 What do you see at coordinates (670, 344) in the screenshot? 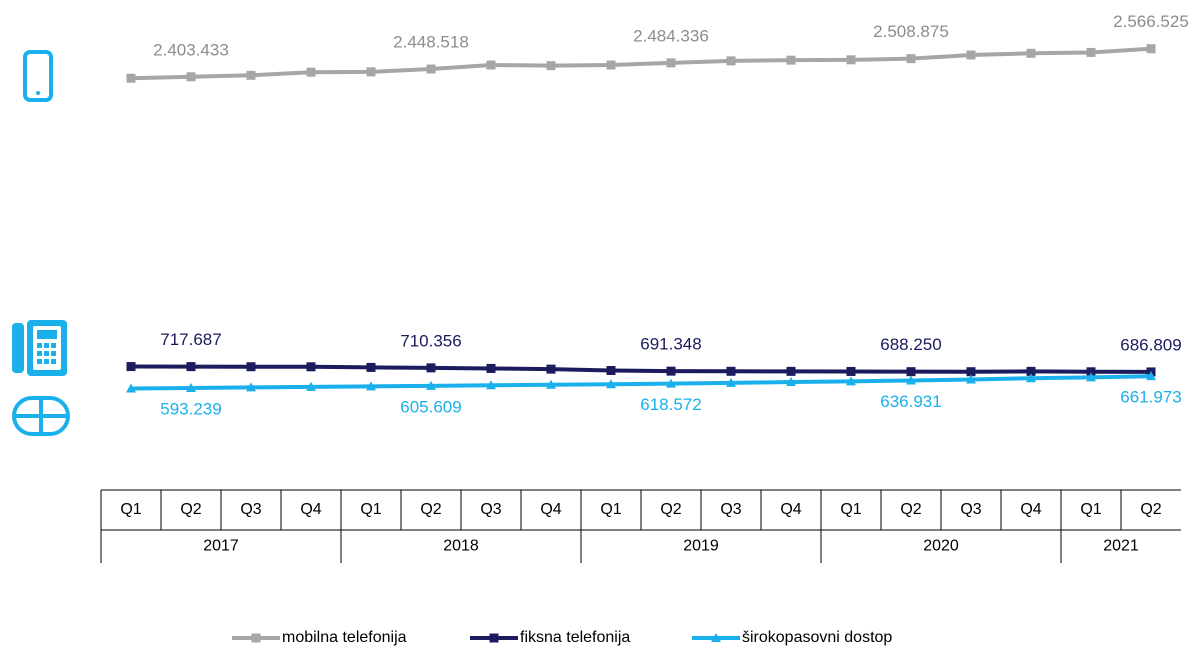
I see `data-label: 691.348` at bounding box center [670, 344].